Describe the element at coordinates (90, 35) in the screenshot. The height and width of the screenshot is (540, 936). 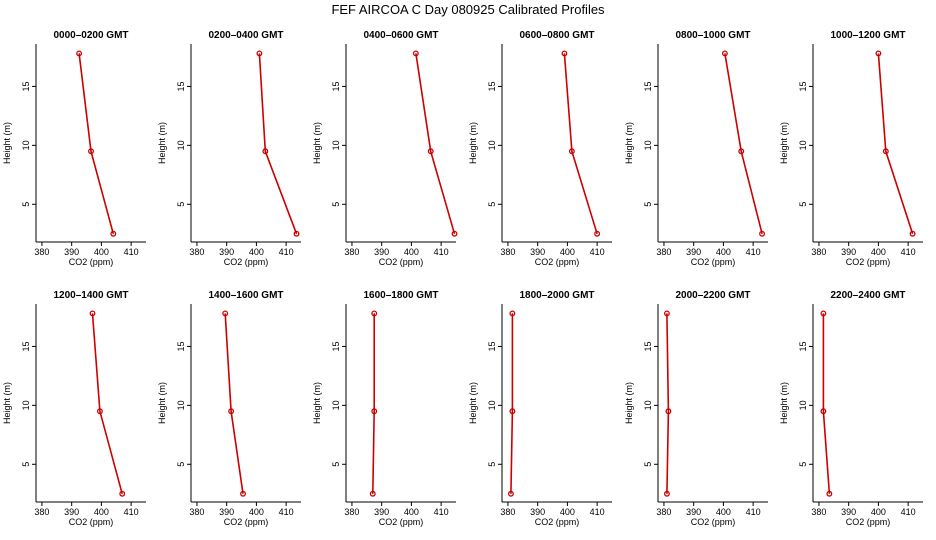
I see `panel-title: 0000–0200 GMT` at that location.